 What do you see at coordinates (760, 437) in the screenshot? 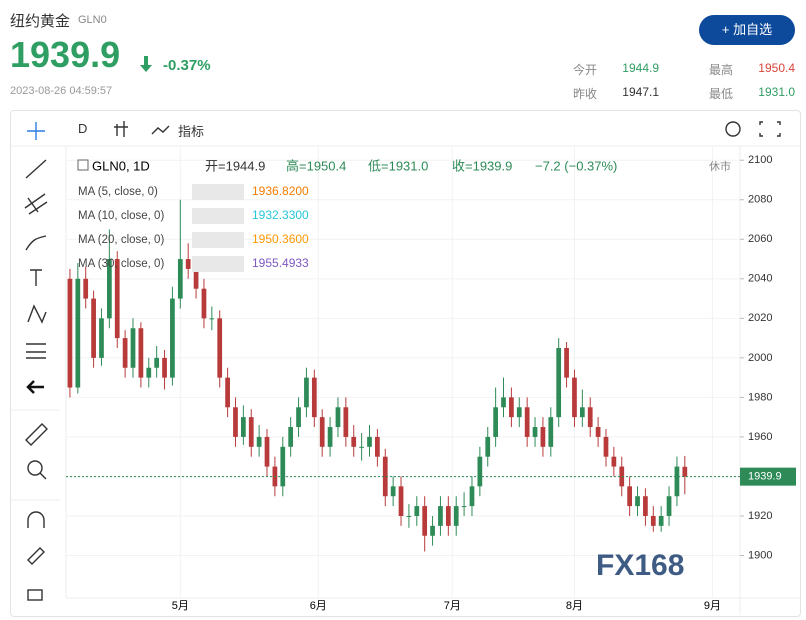
I see `y-tick-label: 1960` at bounding box center [760, 437].